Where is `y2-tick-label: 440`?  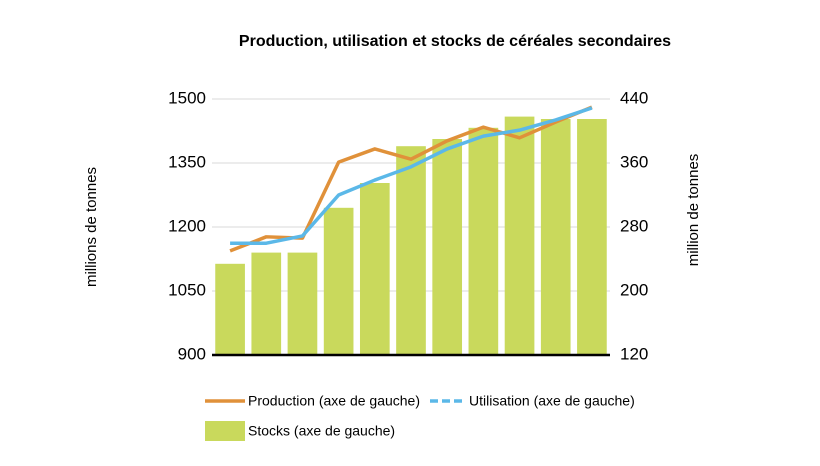 y2-tick-label: 440 is located at coordinates (634, 97).